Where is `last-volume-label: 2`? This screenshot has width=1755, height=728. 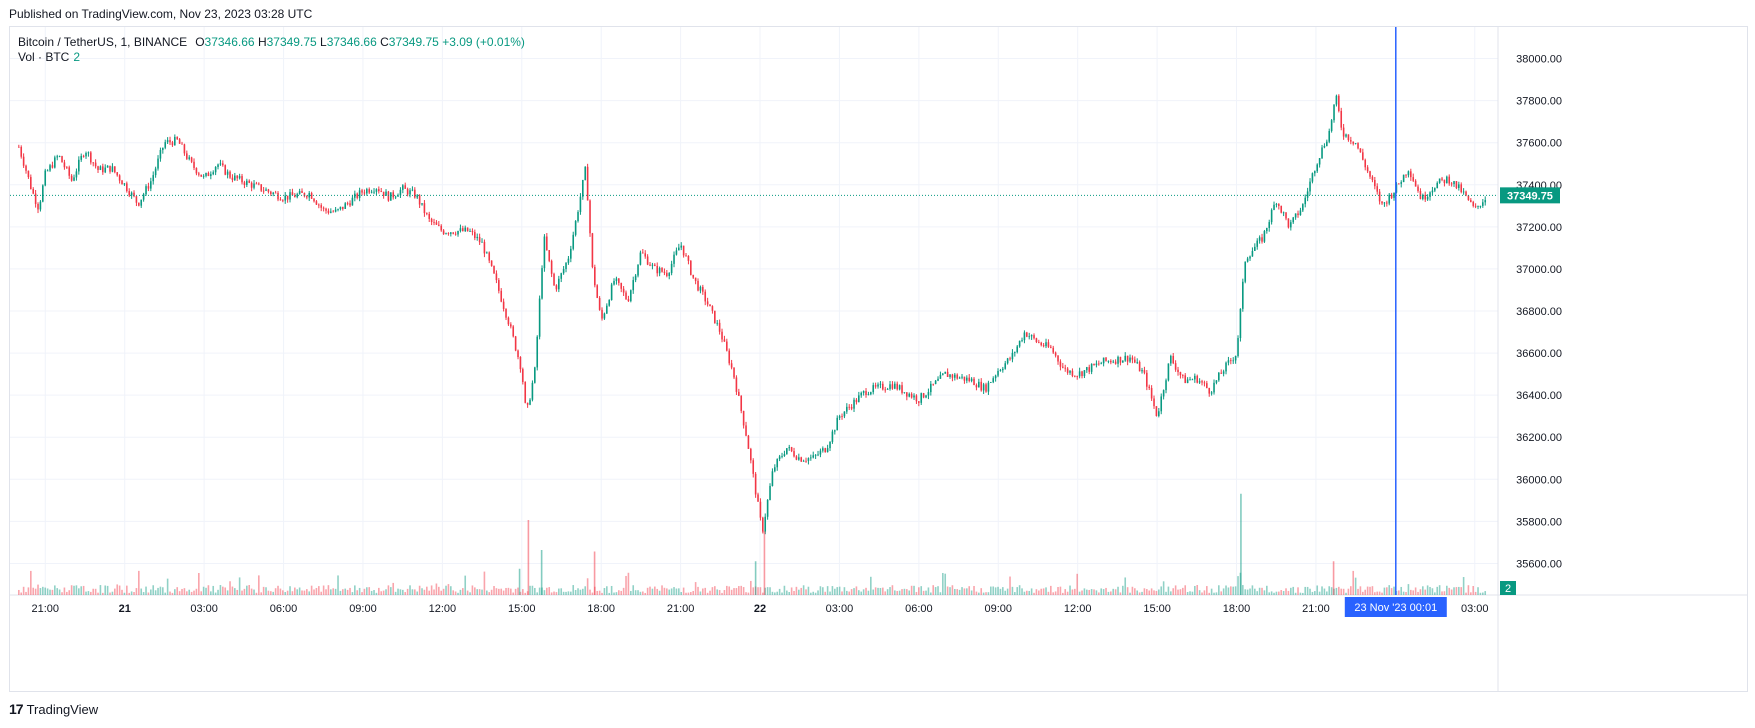
last-volume-label: 2 is located at coordinates (1508, 589).